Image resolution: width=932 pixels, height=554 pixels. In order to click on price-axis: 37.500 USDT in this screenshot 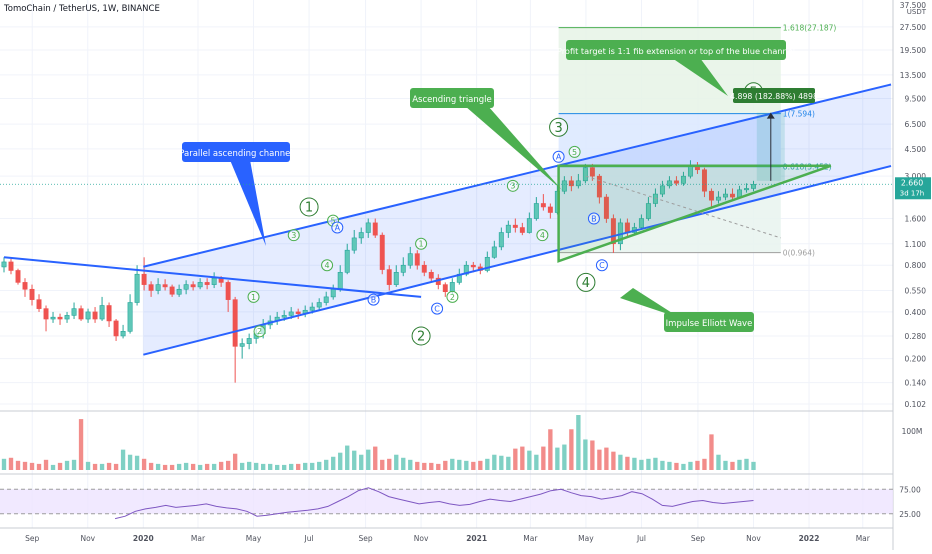, I will do `click(913, 8)`.